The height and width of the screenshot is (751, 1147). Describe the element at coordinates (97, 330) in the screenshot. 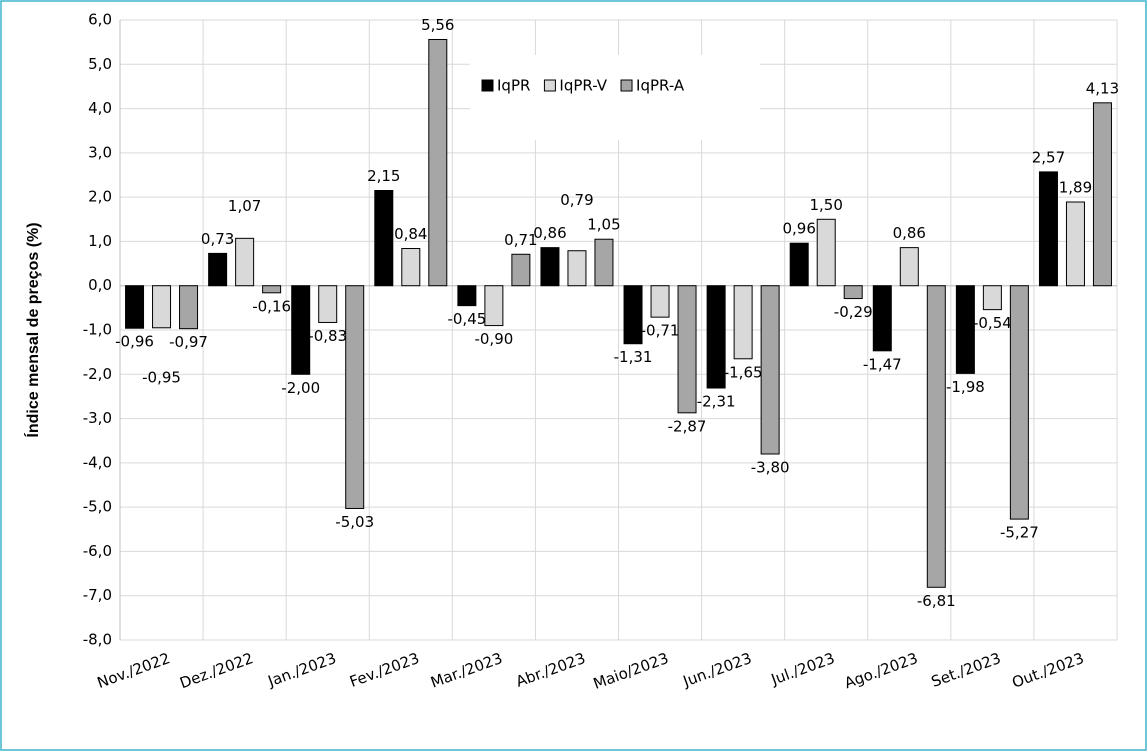

I see `y-tick-label: -1,0` at that location.